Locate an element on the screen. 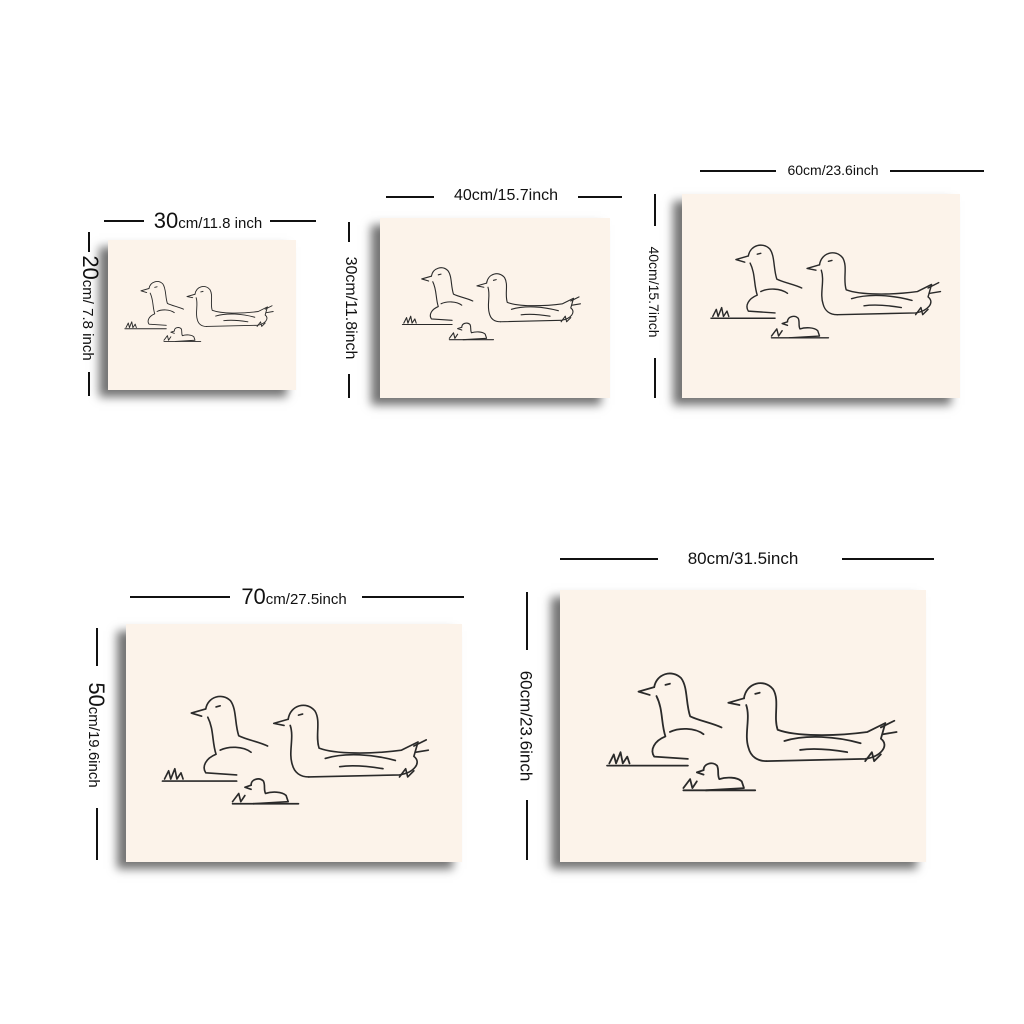 The height and width of the screenshot is (1024, 1024). width-label: 30cm/11.8 inch is located at coordinates (208, 220).